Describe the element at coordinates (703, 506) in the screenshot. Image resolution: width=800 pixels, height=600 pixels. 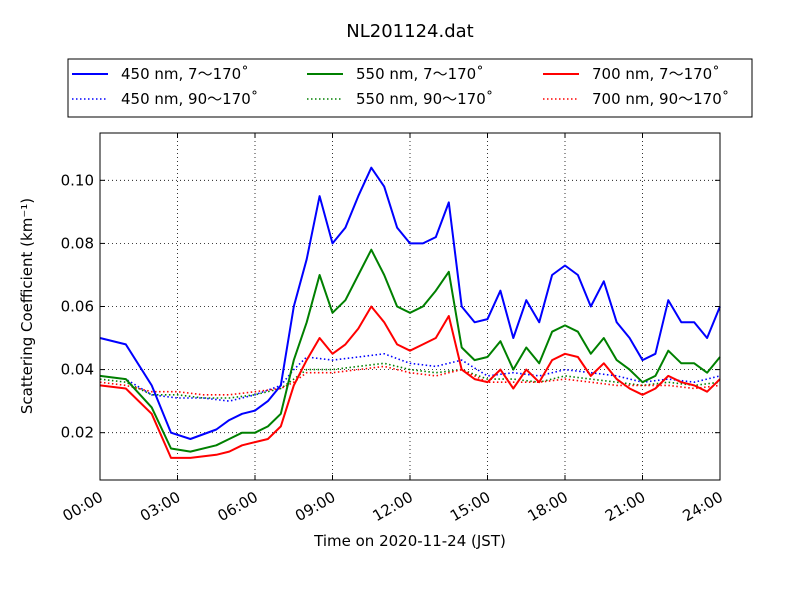
I see `x-tick-label: 24:00` at that location.